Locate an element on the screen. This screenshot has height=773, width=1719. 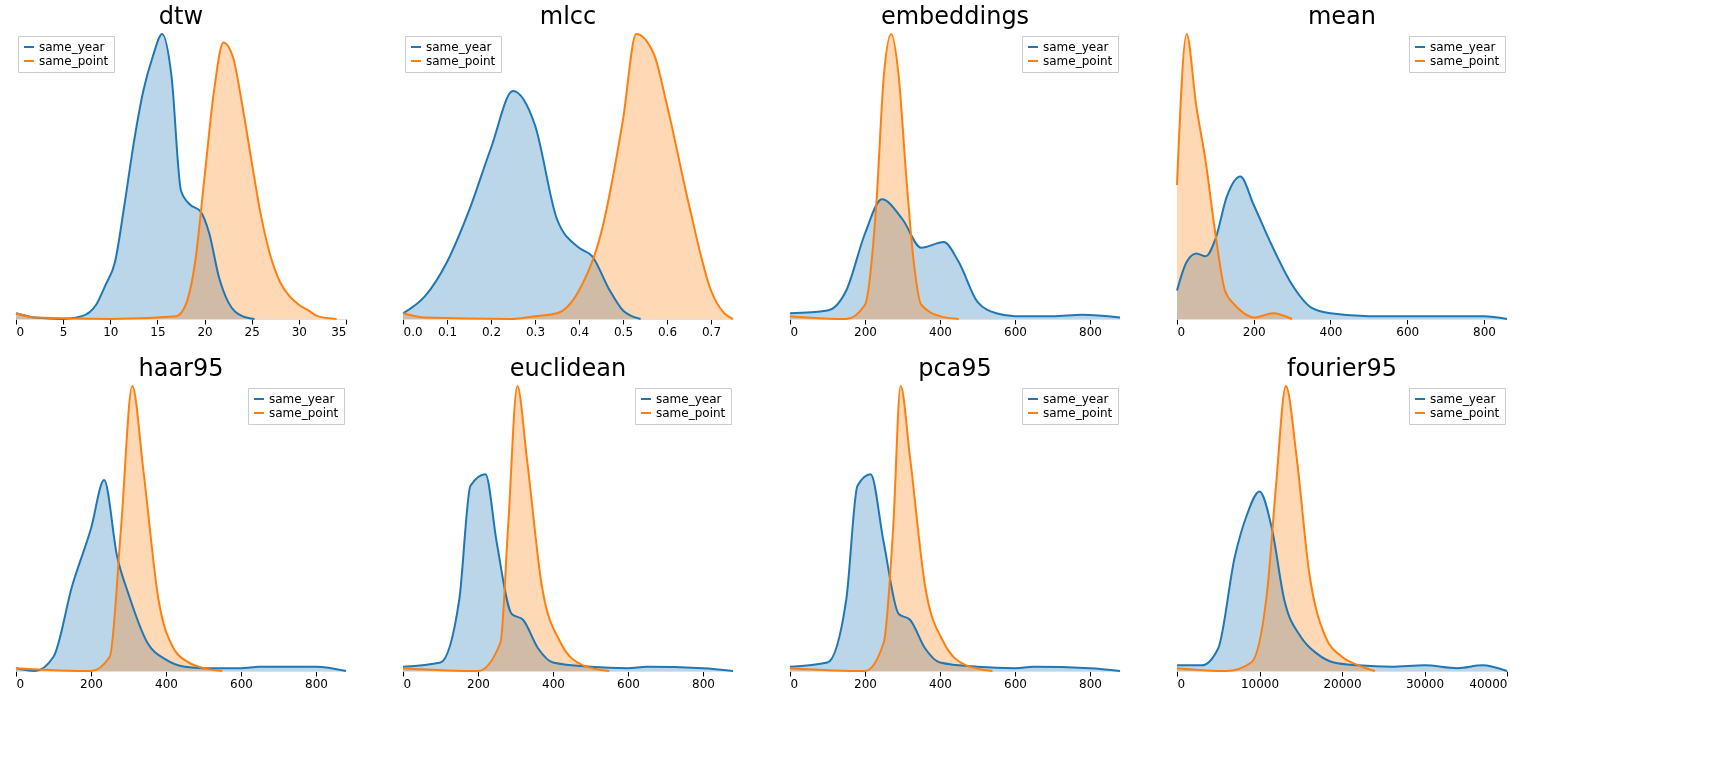
x-tick-label: 30 is located at coordinates (299, 331).